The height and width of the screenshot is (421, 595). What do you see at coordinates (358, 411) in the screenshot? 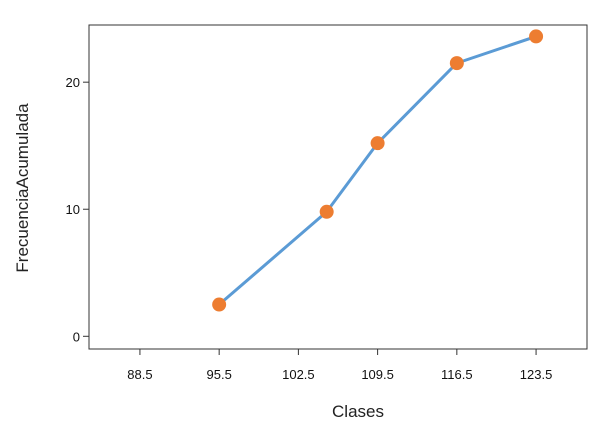
I see `x-axis-title: Clases` at bounding box center [358, 411].